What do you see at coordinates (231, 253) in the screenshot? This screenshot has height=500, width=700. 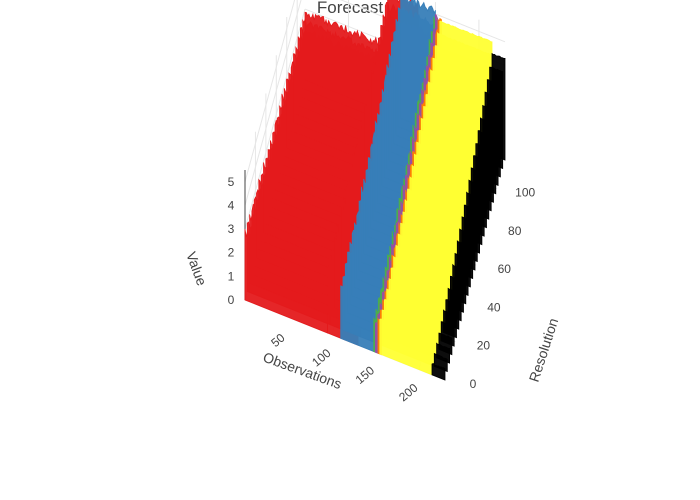 I see `z-tick-label: 2` at bounding box center [231, 253].